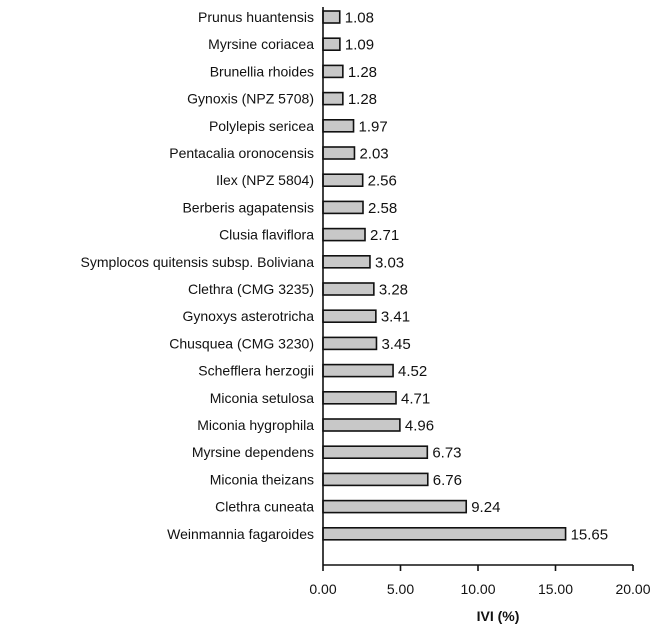 The width and height of the screenshot is (661, 633). What do you see at coordinates (248, 207) in the screenshot?
I see `category-label: Berberis agapatensis` at bounding box center [248, 207].